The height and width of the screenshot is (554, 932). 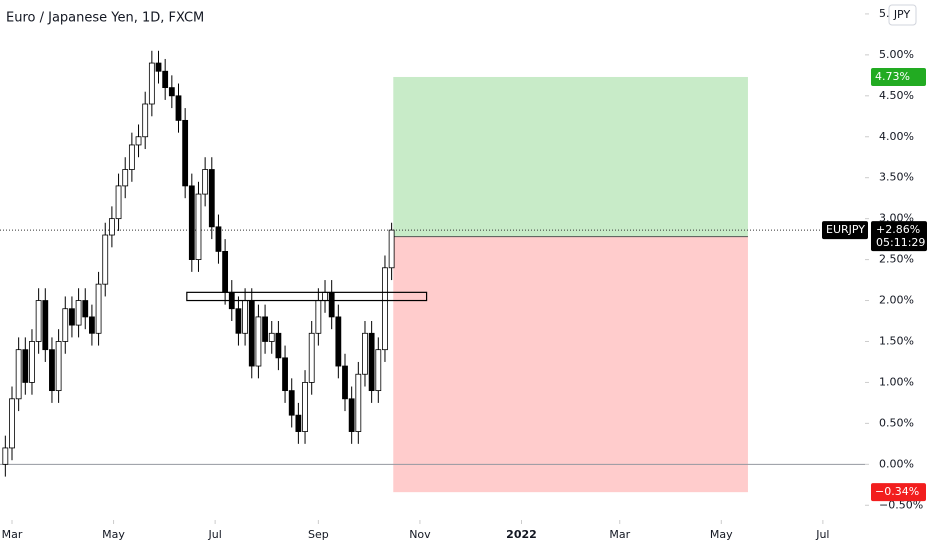 I want to click on y-tick-label: 1.00%, so click(x=896, y=381).